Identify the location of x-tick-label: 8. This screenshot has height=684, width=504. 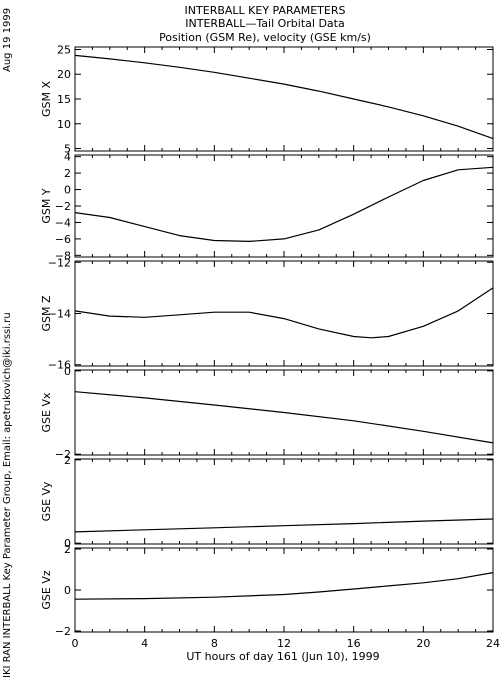
(214, 643).